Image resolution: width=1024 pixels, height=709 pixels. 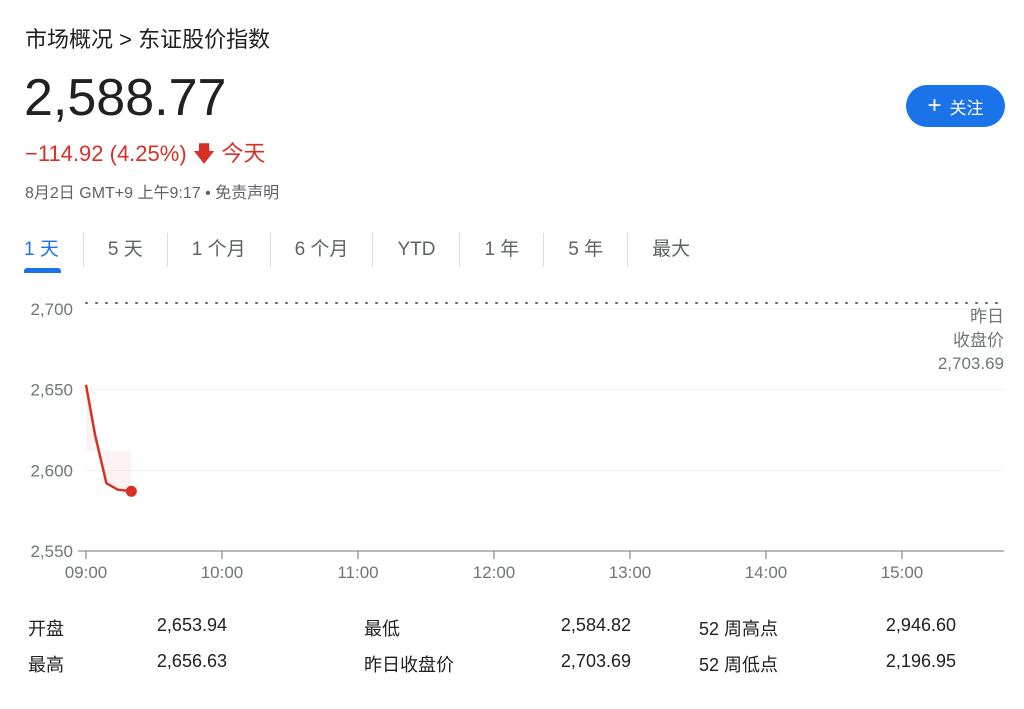 What do you see at coordinates (502, 250) in the screenshot?
I see `tab-5: 1 年` at bounding box center [502, 250].